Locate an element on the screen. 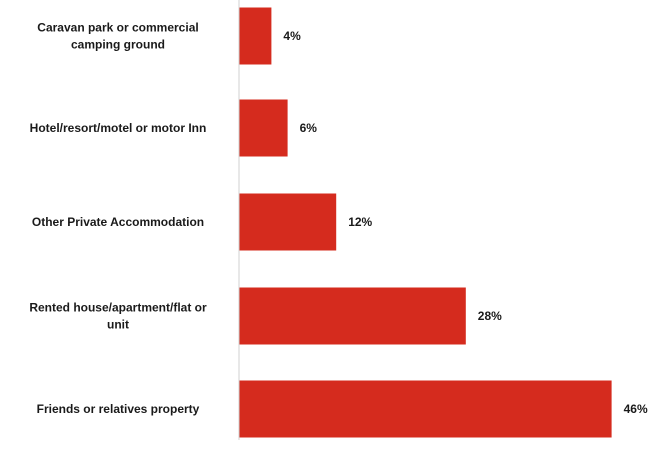 This screenshot has height=451, width=662. category-label-2: Other Private Accommodation is located at coordinates (118, 222).